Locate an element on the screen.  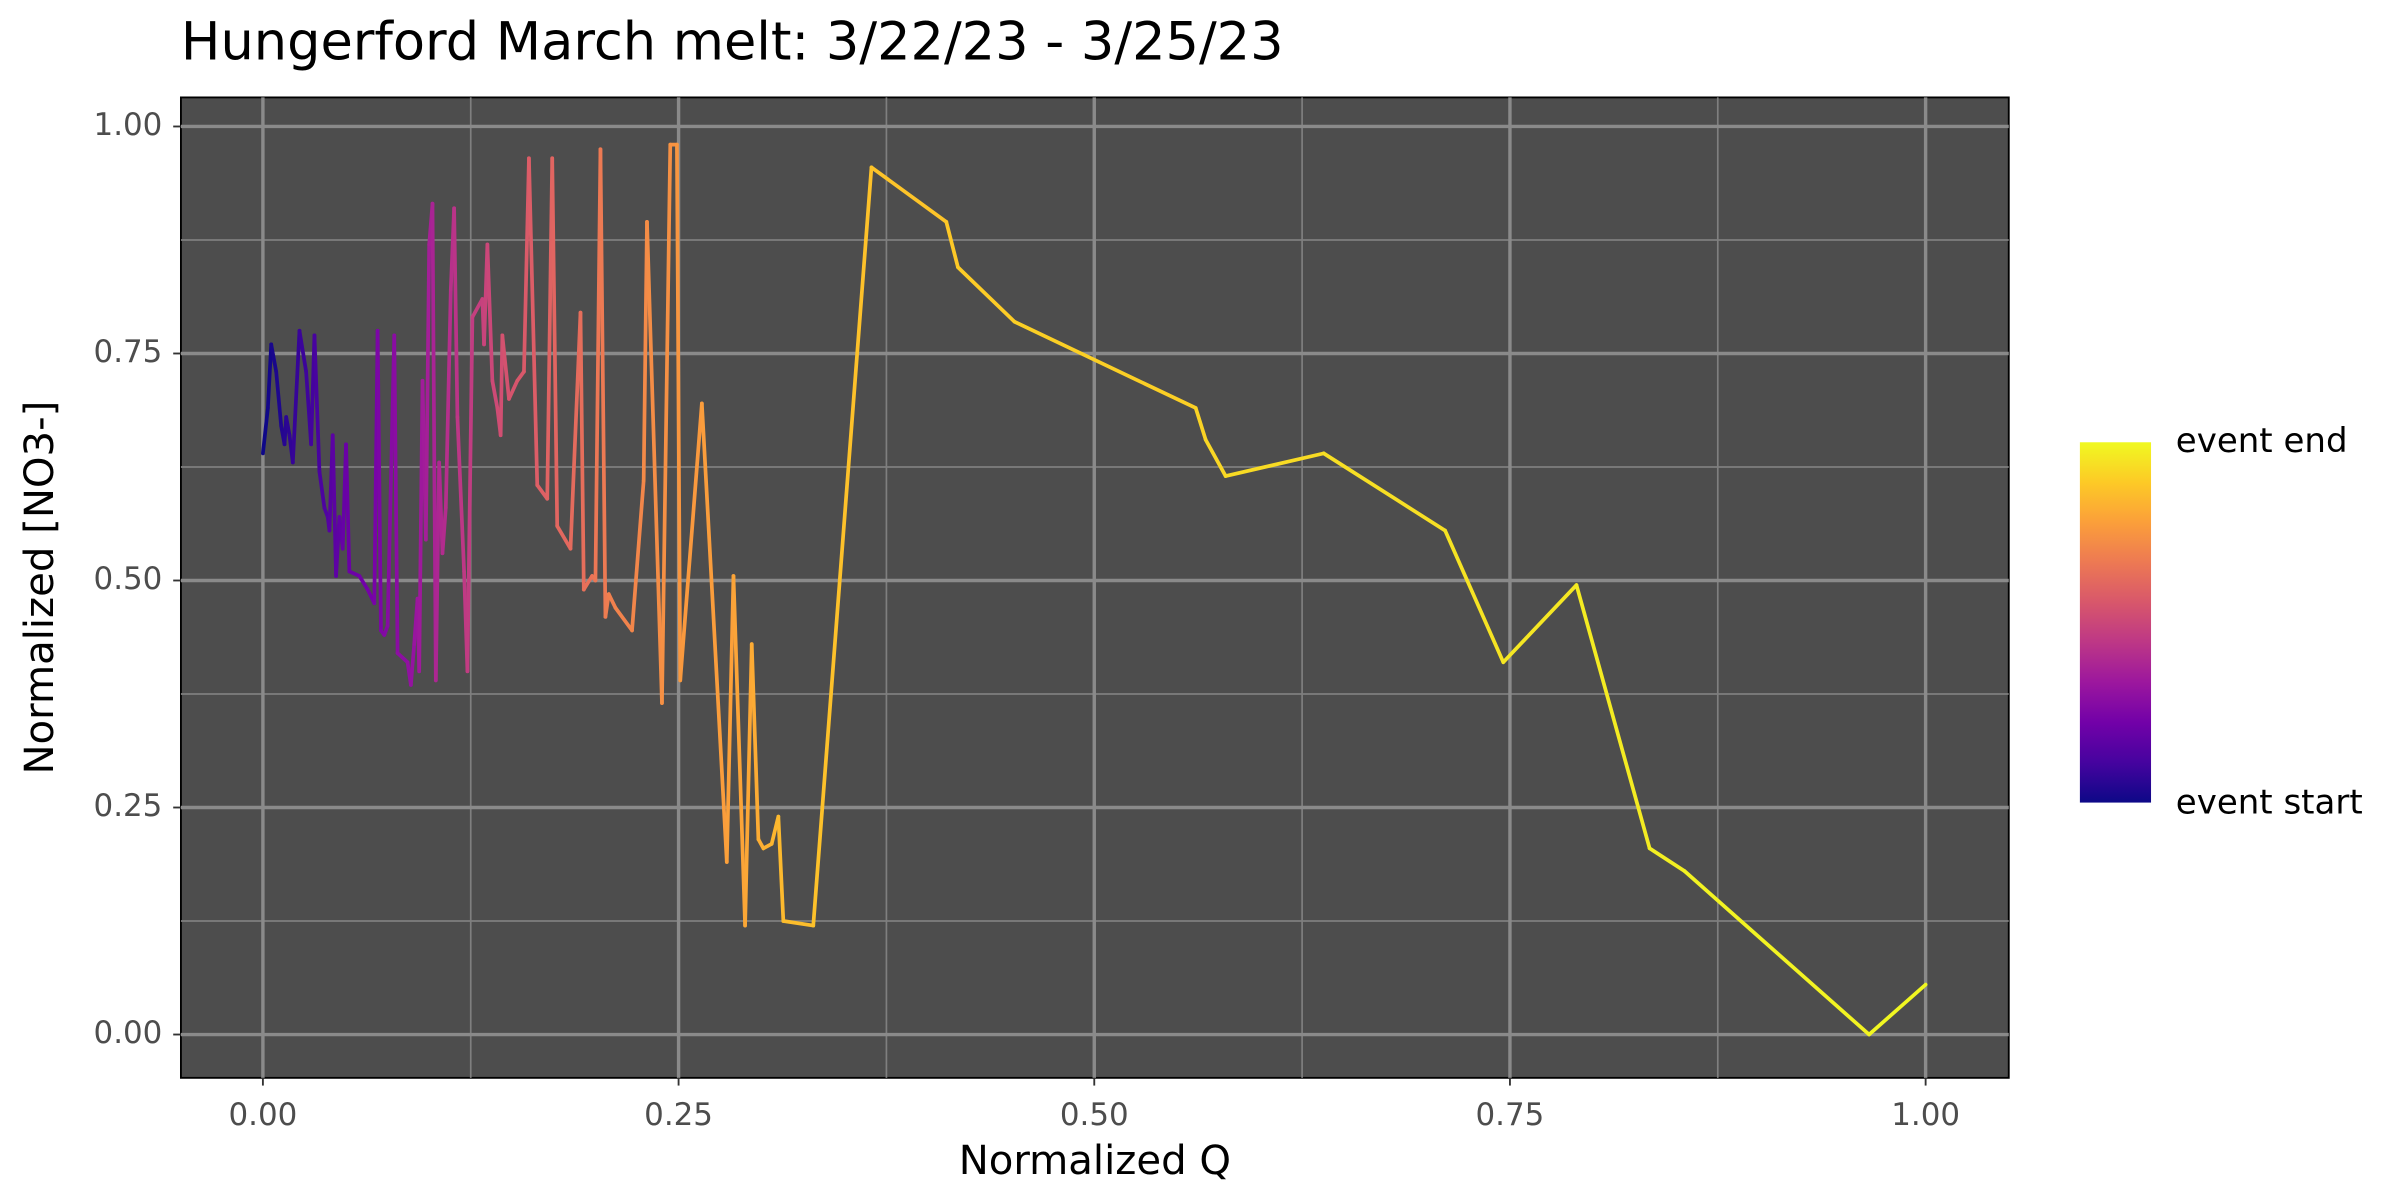
x-tick-label: 0.50 is located at coordinates (1094, 1115).